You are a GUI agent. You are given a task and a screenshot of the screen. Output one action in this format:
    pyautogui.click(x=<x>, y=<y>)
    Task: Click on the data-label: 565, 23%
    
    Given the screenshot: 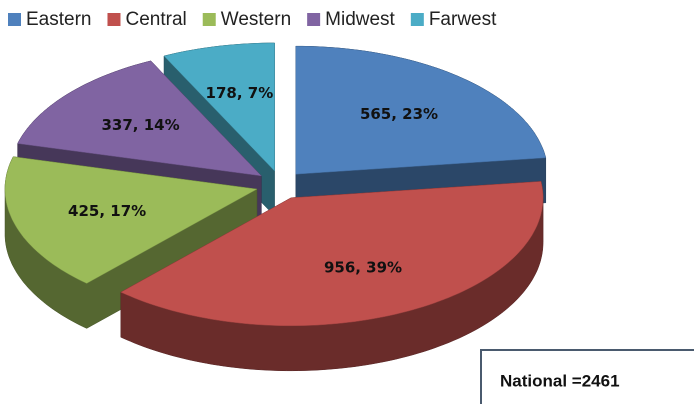 What is the action you would take?
    pyautogui.click(x=399, y=114)
    